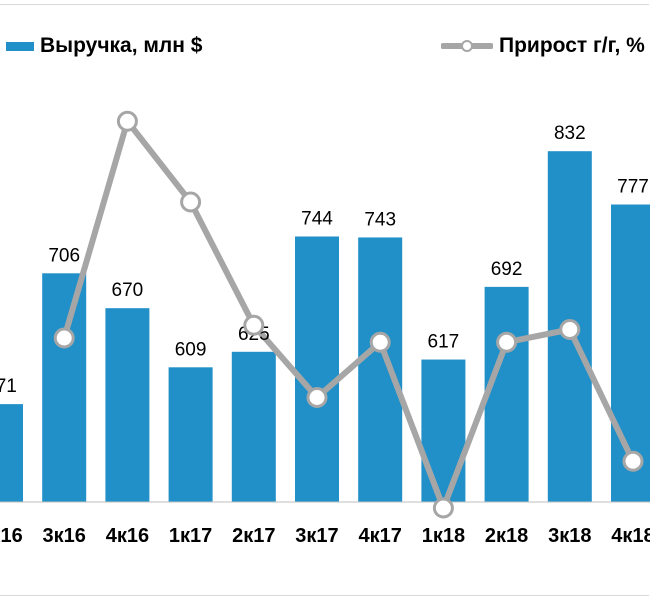  Describe the element at coordinates (570, 133) in the screenshot. I see `data-label-3к18: 832` at that location.